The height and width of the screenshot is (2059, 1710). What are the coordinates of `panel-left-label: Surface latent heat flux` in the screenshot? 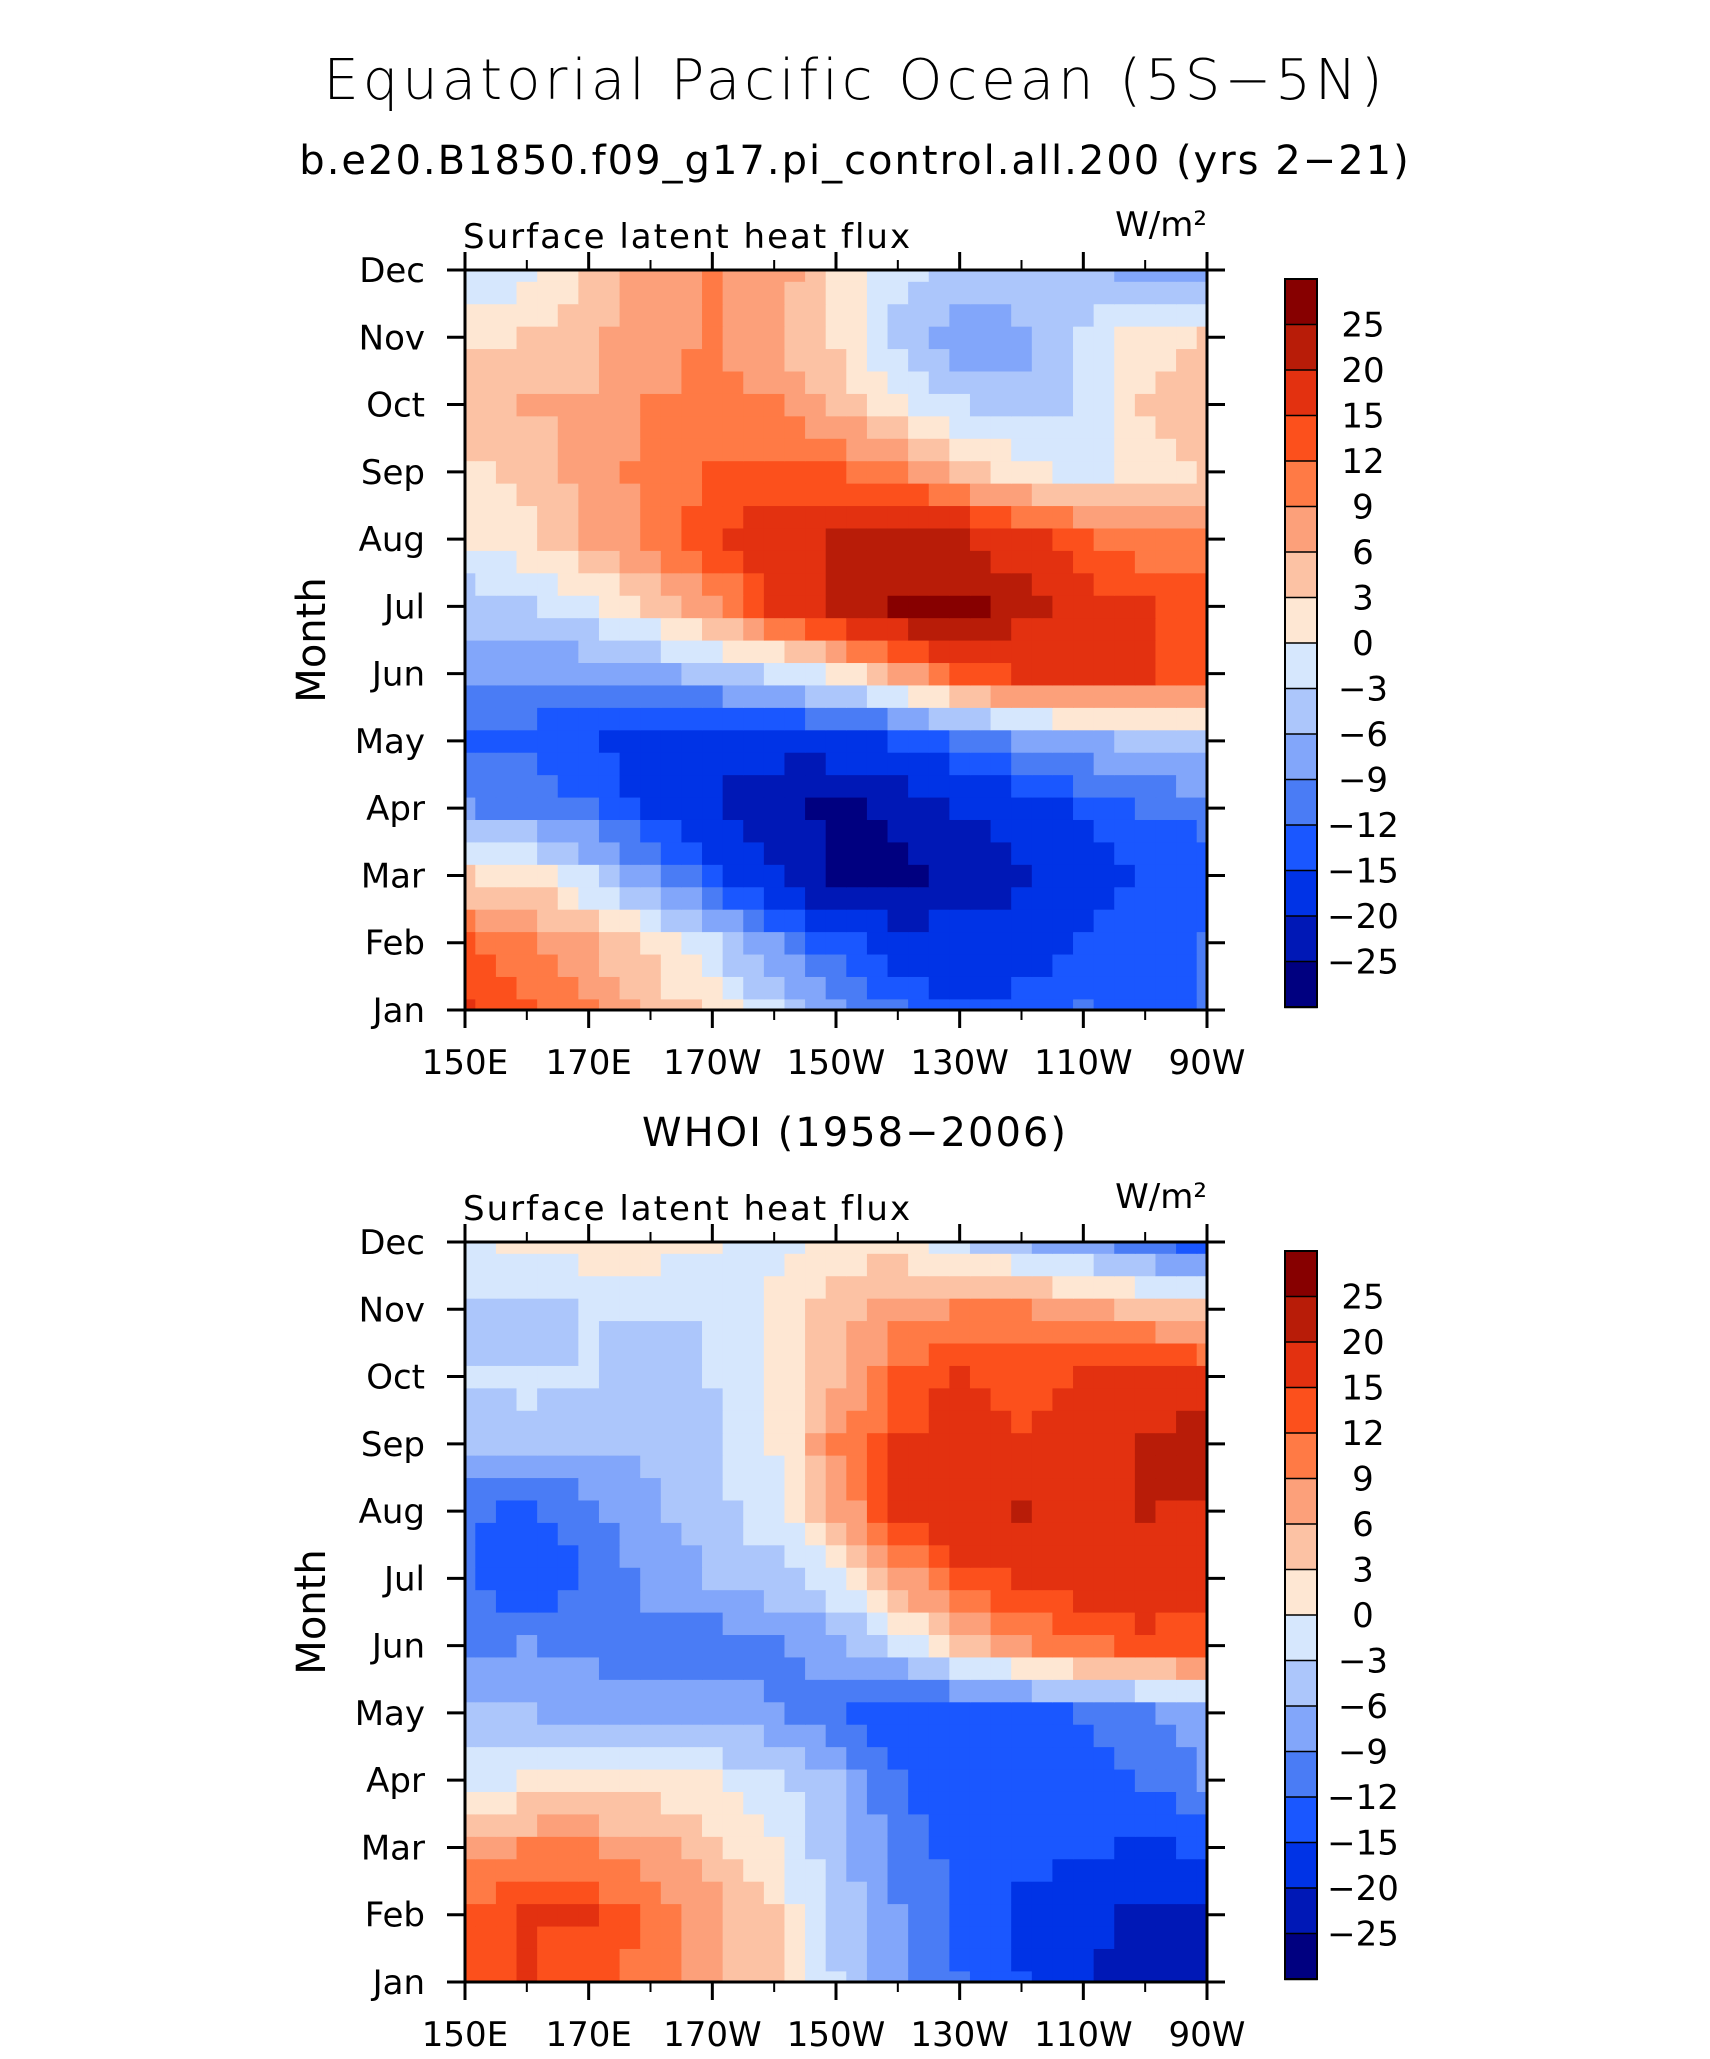 It's located at (687, 237).